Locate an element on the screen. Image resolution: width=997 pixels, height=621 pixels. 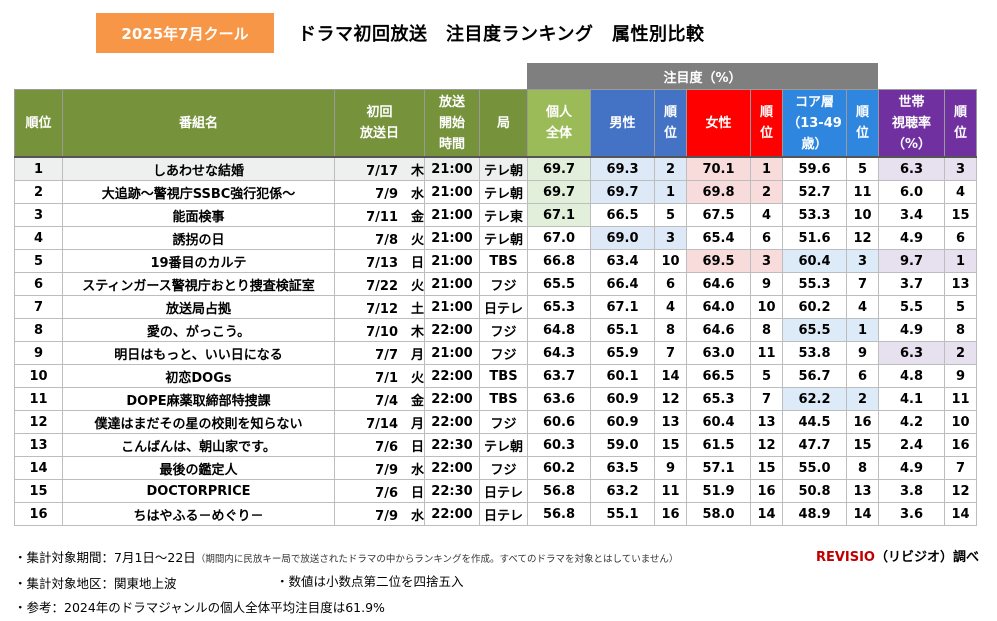
cell-female-rank: 16 is located at coordinates (766, 491).